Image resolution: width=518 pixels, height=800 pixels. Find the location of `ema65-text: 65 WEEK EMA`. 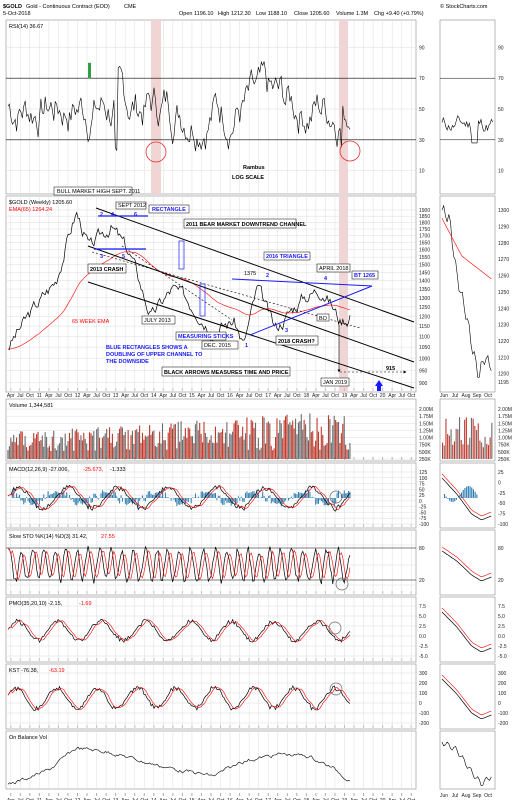

ema65-text: 65 WEEK EMA is located at coordinates (91, 322).